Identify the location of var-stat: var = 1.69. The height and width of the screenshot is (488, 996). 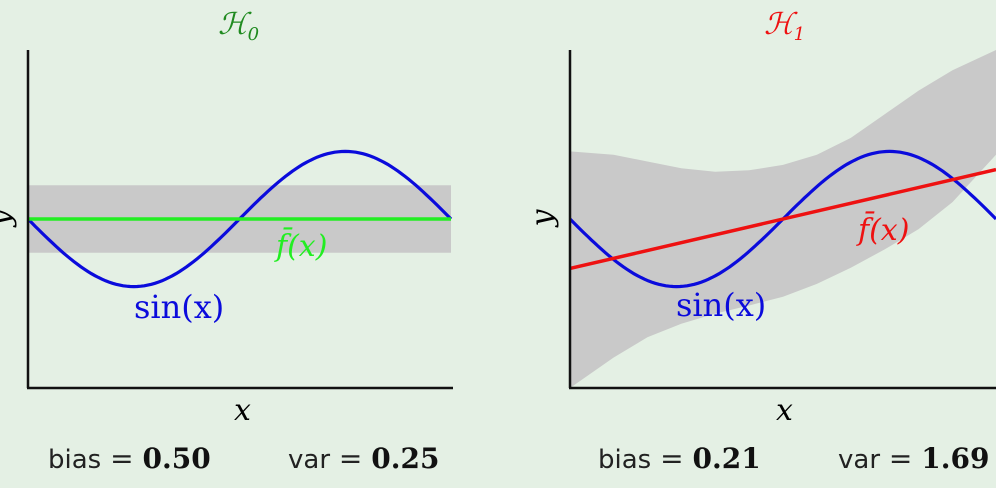
(913, 458).